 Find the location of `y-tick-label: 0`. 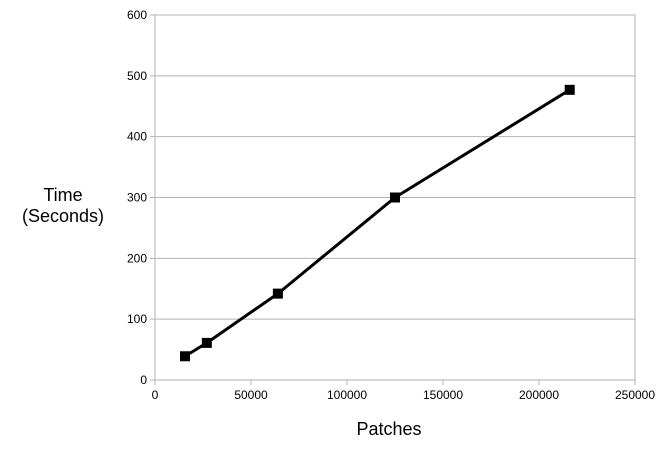

y-tick-label: 0 is located at coordinates (143, 380).